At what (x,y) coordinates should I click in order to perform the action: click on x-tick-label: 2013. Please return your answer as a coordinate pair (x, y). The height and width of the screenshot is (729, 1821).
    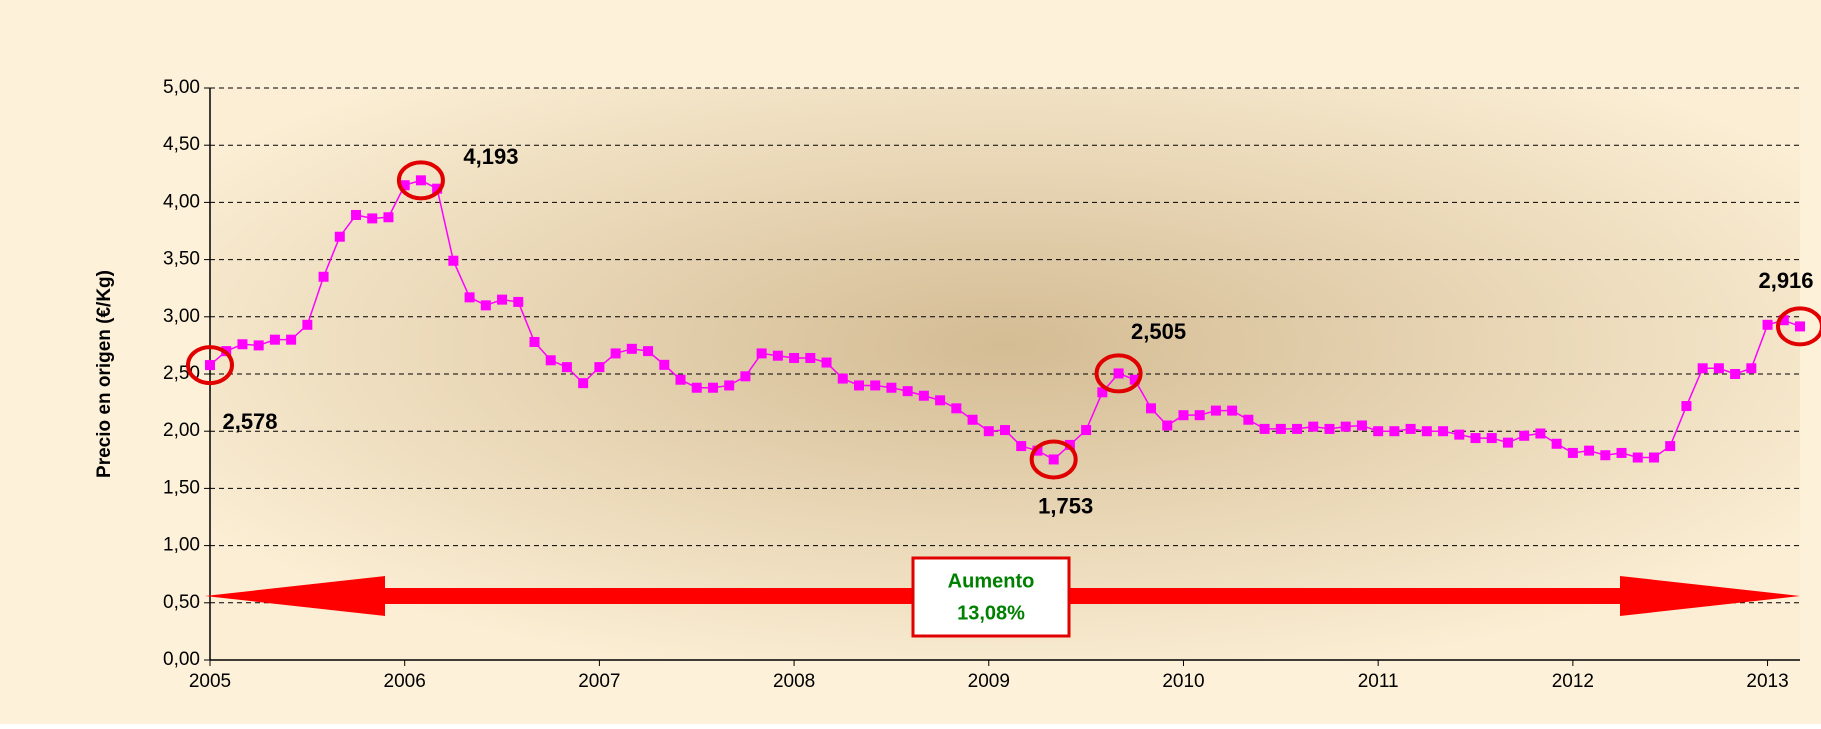
    Looking at the image, I should click on (1767, 681).